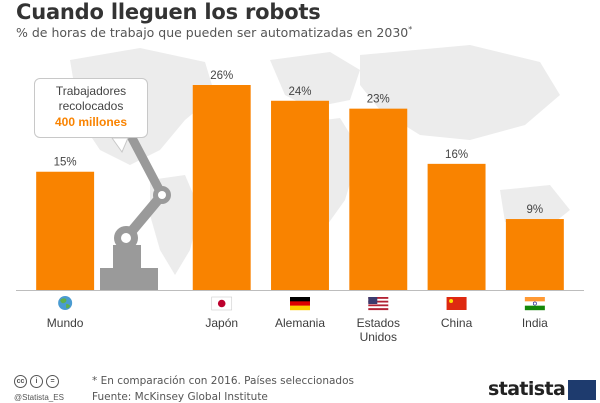 Image resolution: width=600 pixels, height=403 pixels. Describe the element at coordinates (221, 323) in the screenshot. I see `category-label: Japón` at that location.